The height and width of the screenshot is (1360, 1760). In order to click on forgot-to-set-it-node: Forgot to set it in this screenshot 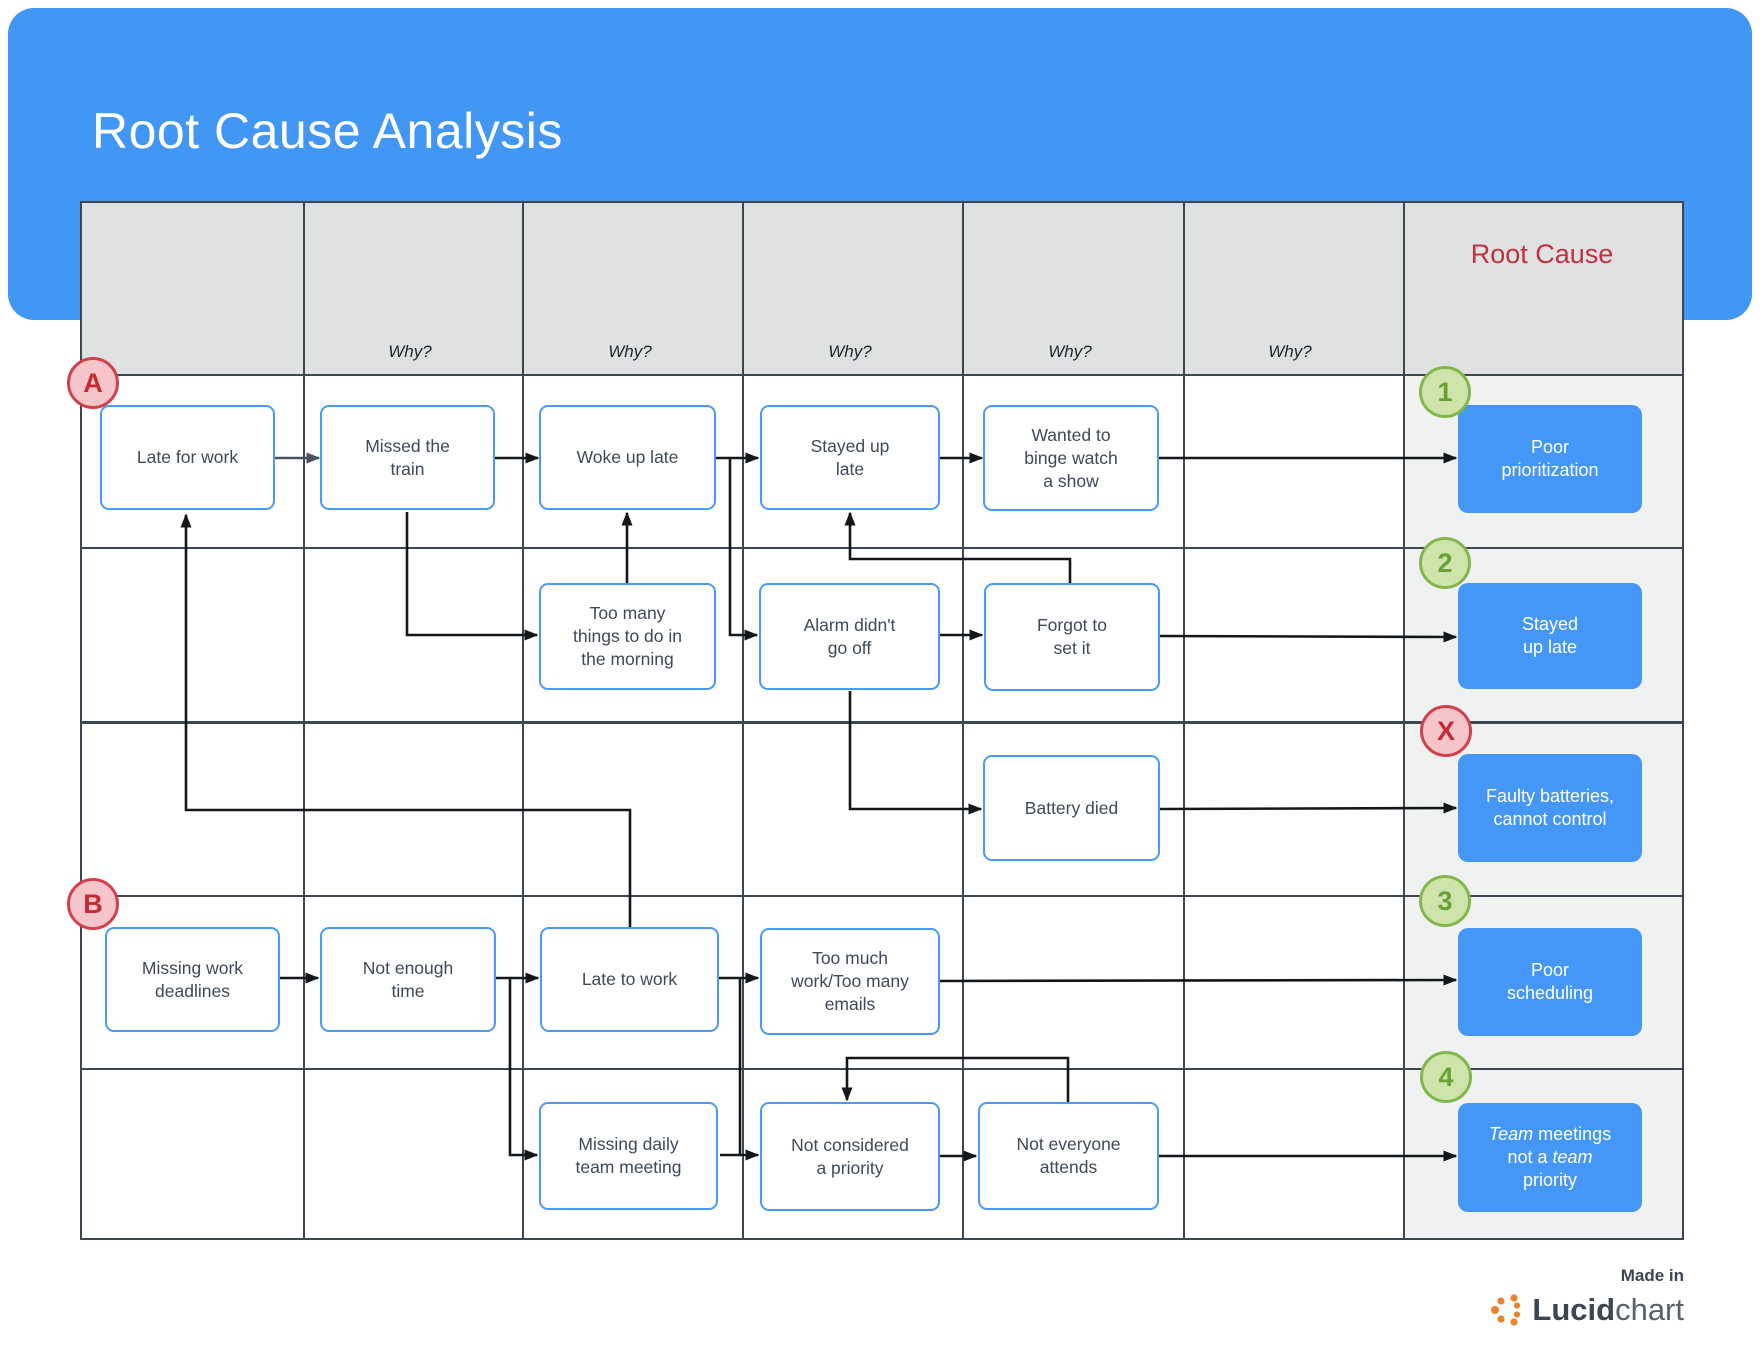, I will do `click(1072, 637)`.